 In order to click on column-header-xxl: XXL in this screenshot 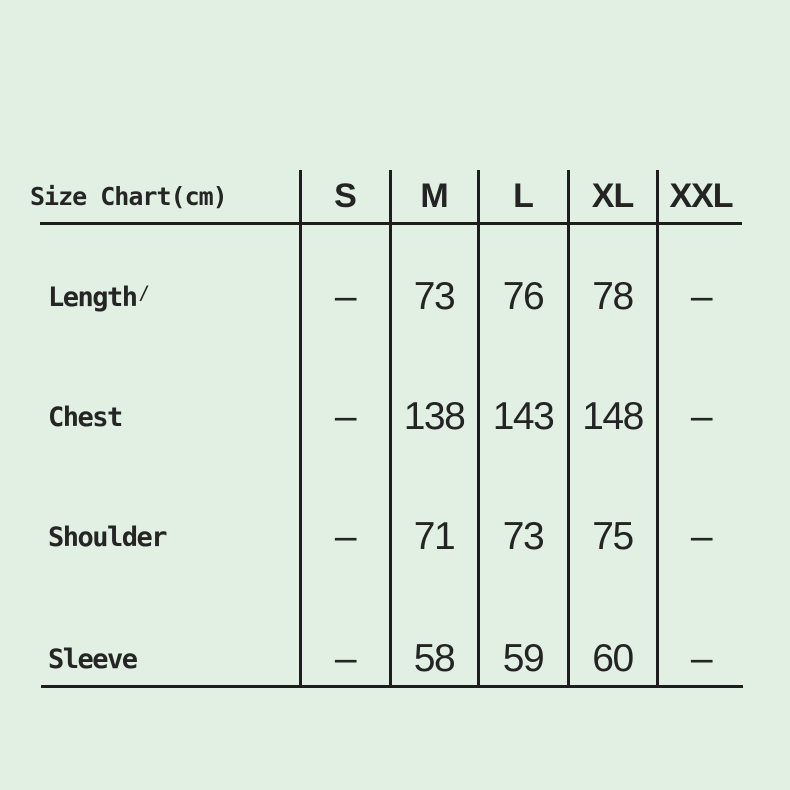, I will do `click(701, 196)`.